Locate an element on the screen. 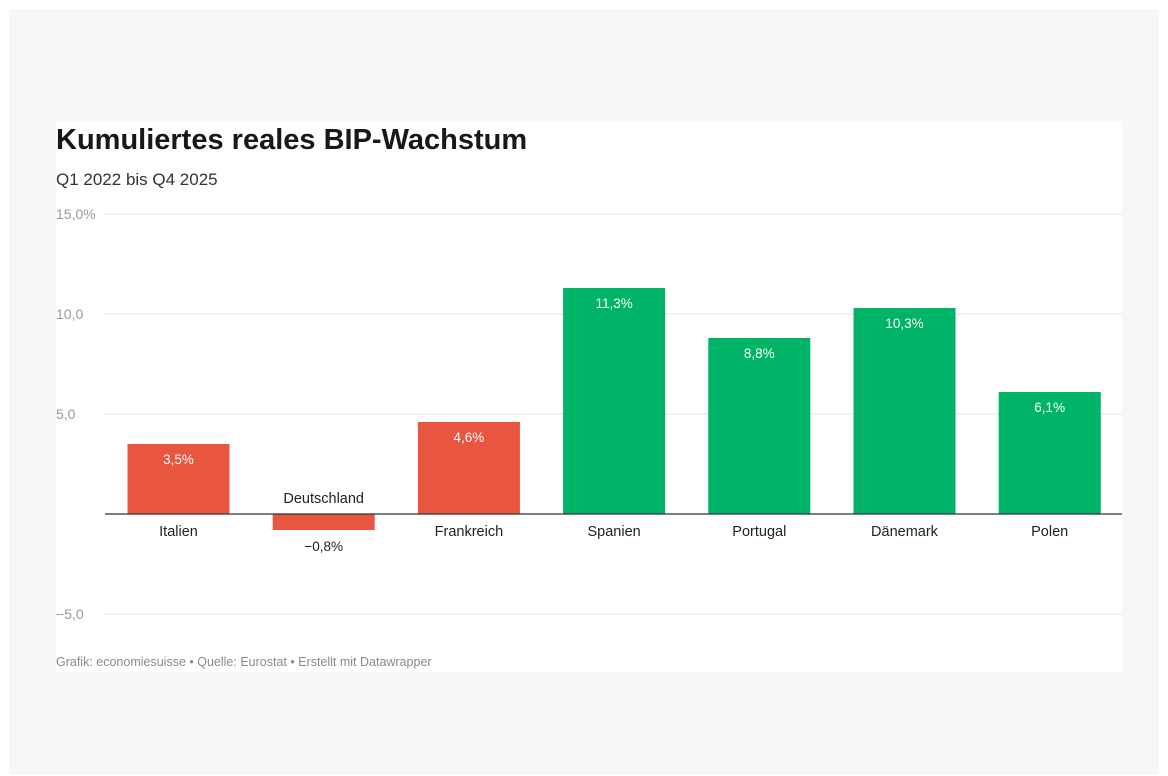  chart-title: Kumuliertes reales BIP-Wachstum is located at coordinates (292, 140).